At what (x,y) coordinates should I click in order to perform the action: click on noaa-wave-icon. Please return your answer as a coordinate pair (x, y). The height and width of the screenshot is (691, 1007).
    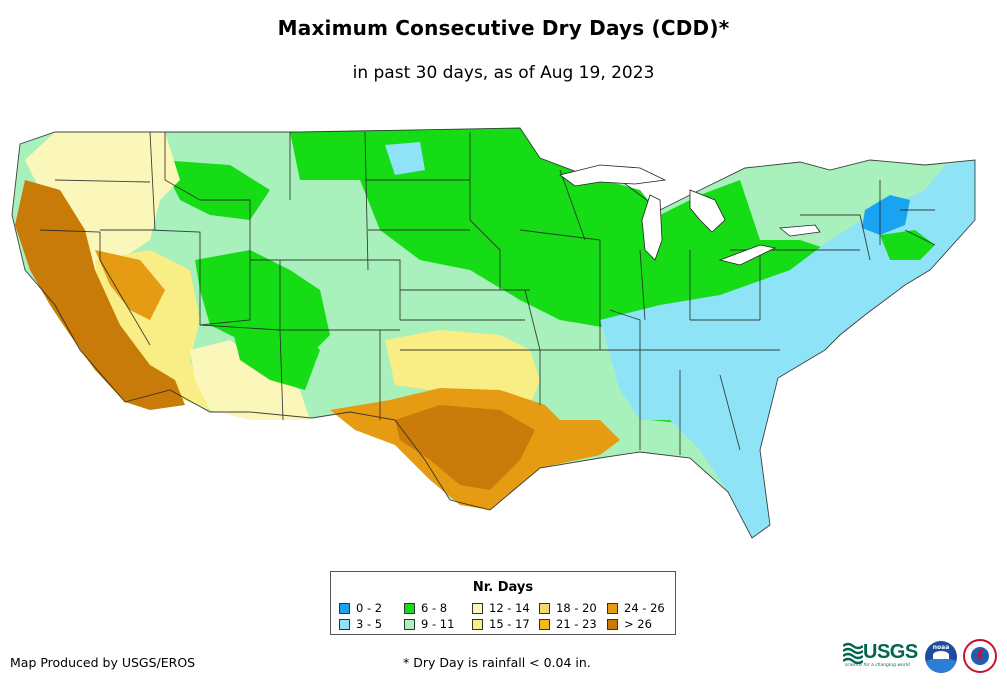
    Looking at the image, I should click on (941, 665).